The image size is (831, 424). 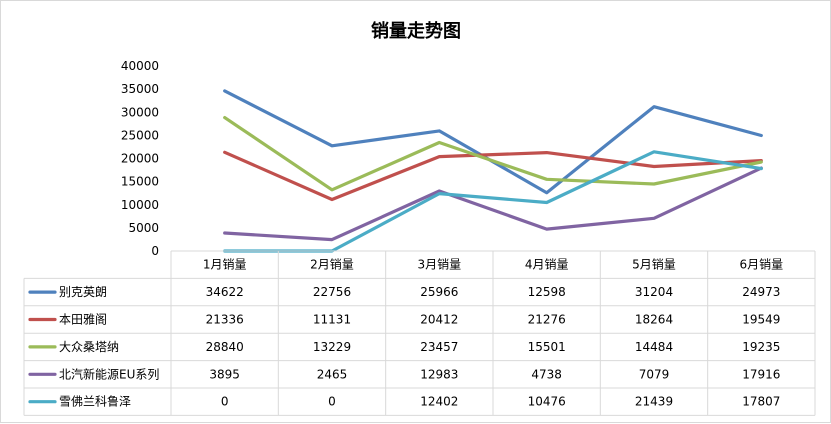 I want to click on x-category-label: 2月销量, so click(x=332, y=265).